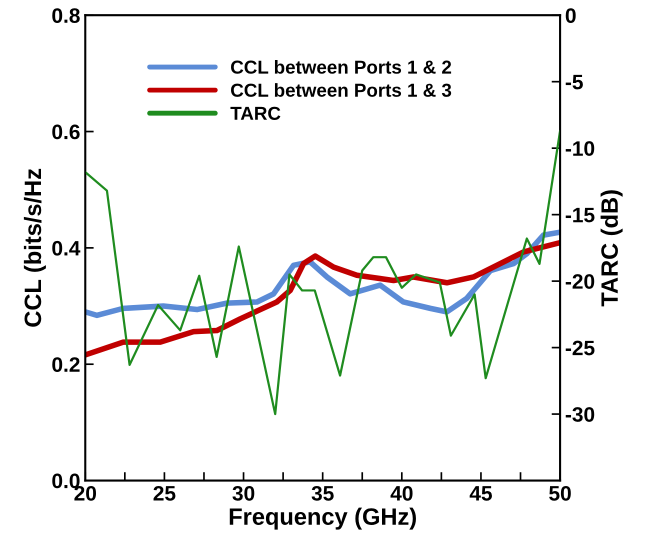  Describe the element at coordinates (611, 248) in the screenshot. I see `y2-axis-title: TARC (dB)` at that location.